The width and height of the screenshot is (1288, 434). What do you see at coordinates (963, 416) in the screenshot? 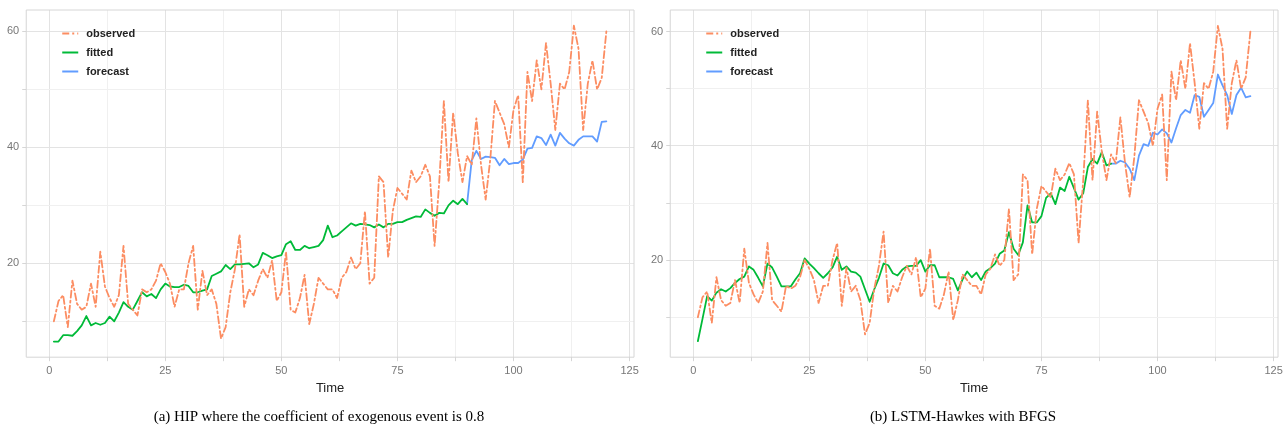
I see `text: (b) LSTM-Hawkes with BFGS` at bounding box center [963, 416].